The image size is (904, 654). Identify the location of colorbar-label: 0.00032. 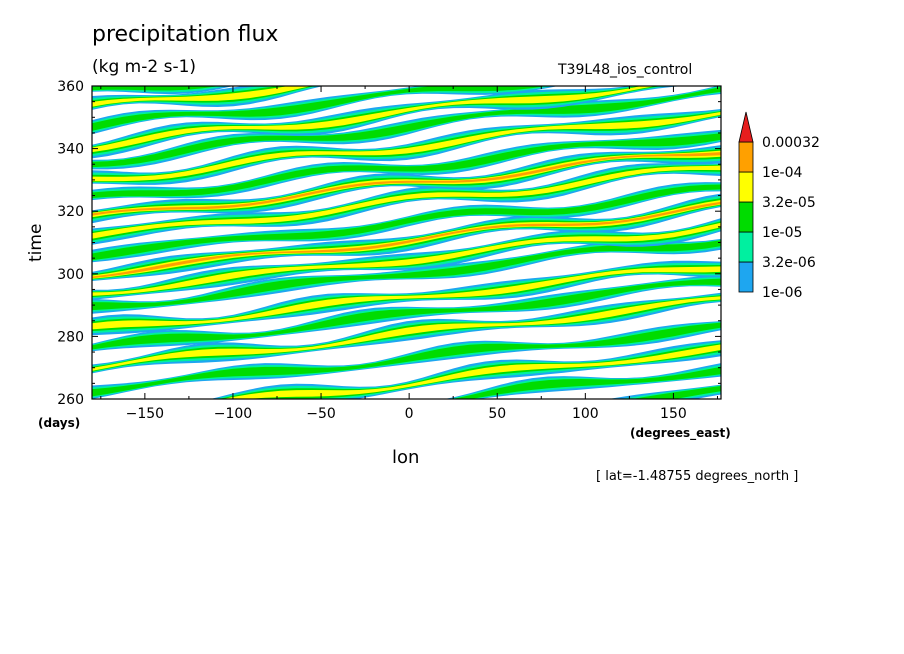
(791, 143).